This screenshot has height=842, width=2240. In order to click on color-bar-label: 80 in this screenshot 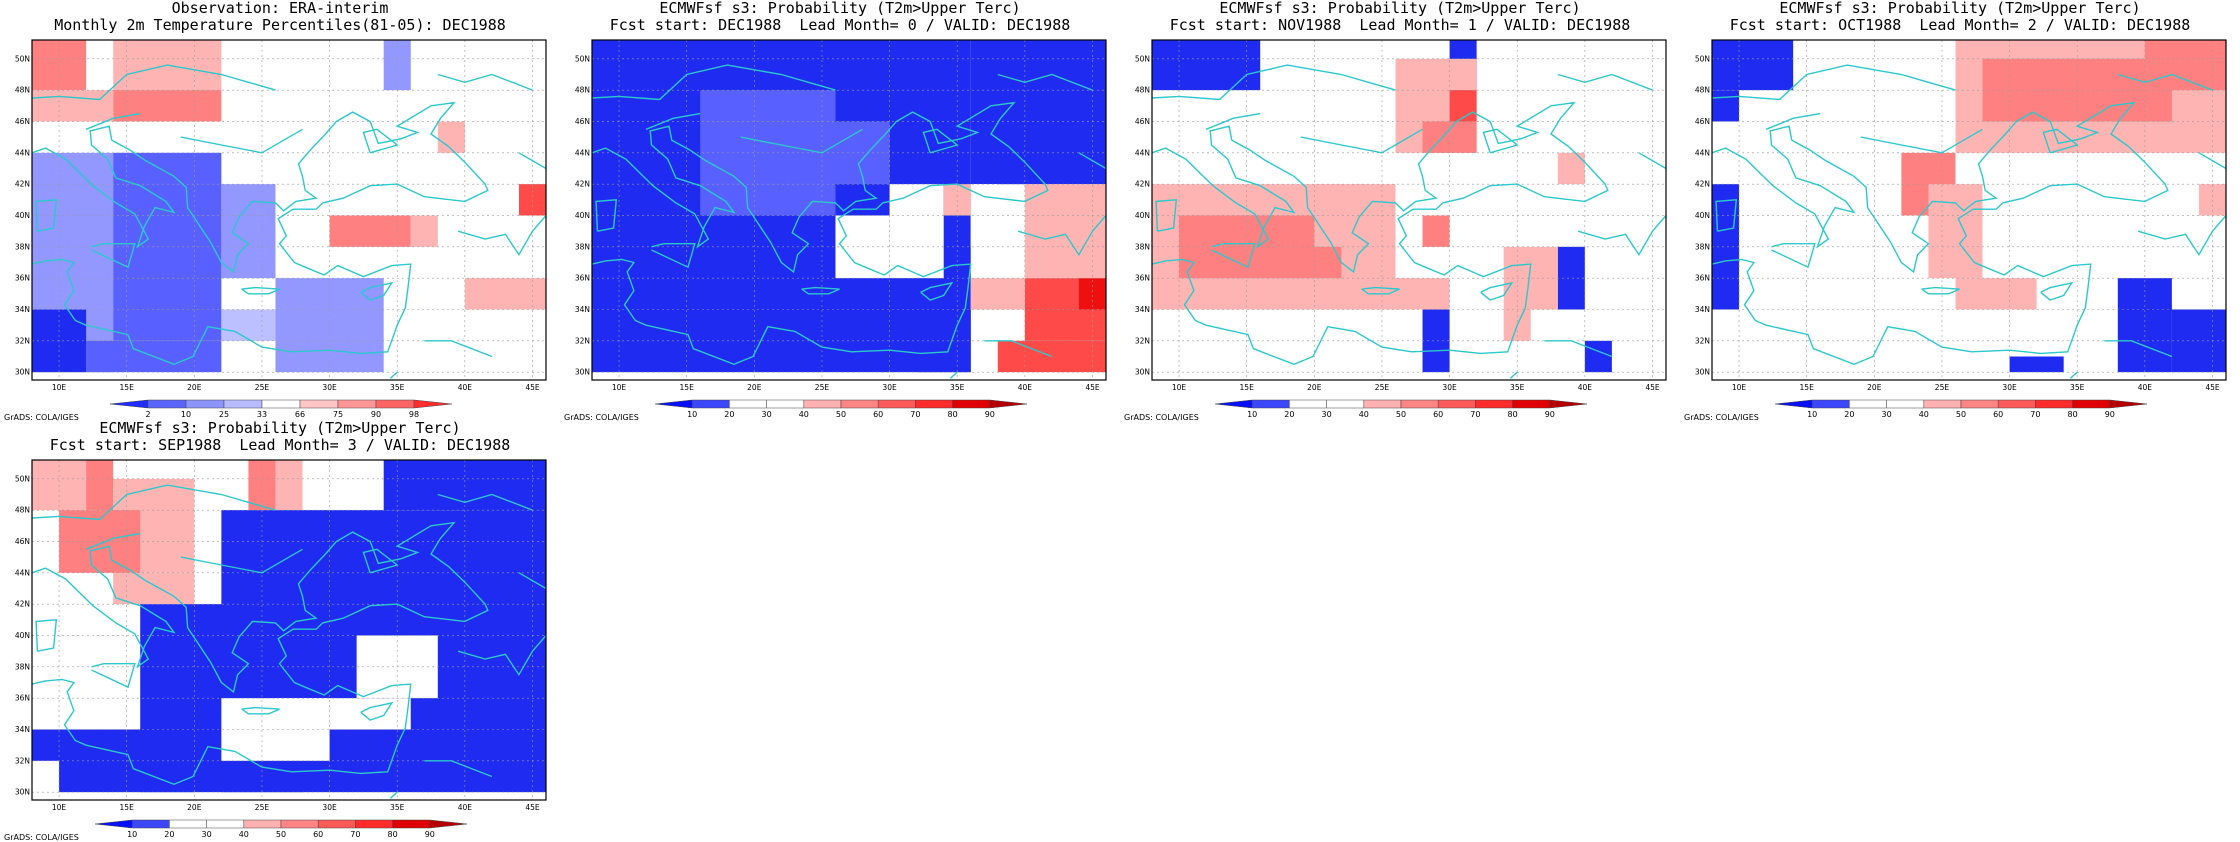, I will do `click(1513, 414)`.